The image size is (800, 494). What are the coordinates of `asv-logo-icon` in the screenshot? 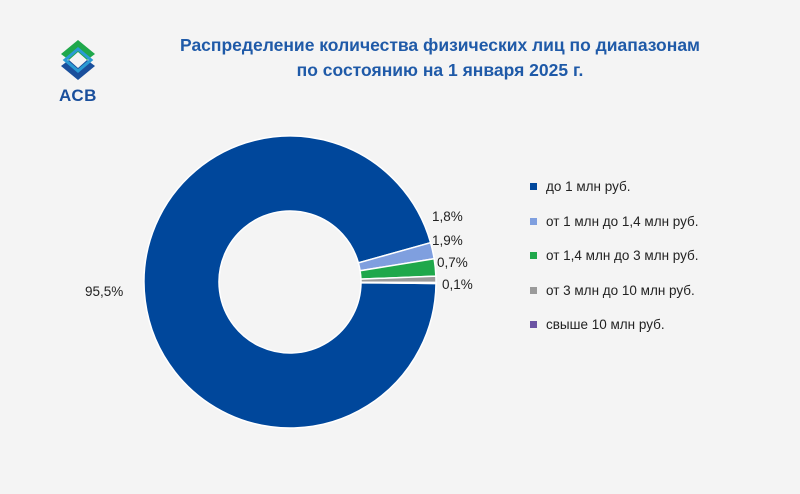 It's located at (78, 60).